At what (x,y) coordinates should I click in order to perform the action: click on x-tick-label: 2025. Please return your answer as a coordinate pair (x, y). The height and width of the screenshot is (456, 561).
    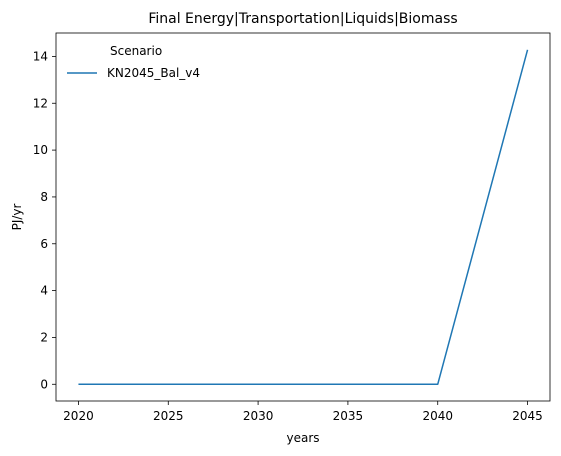
    Looking at the image, I should click on (168, 416).